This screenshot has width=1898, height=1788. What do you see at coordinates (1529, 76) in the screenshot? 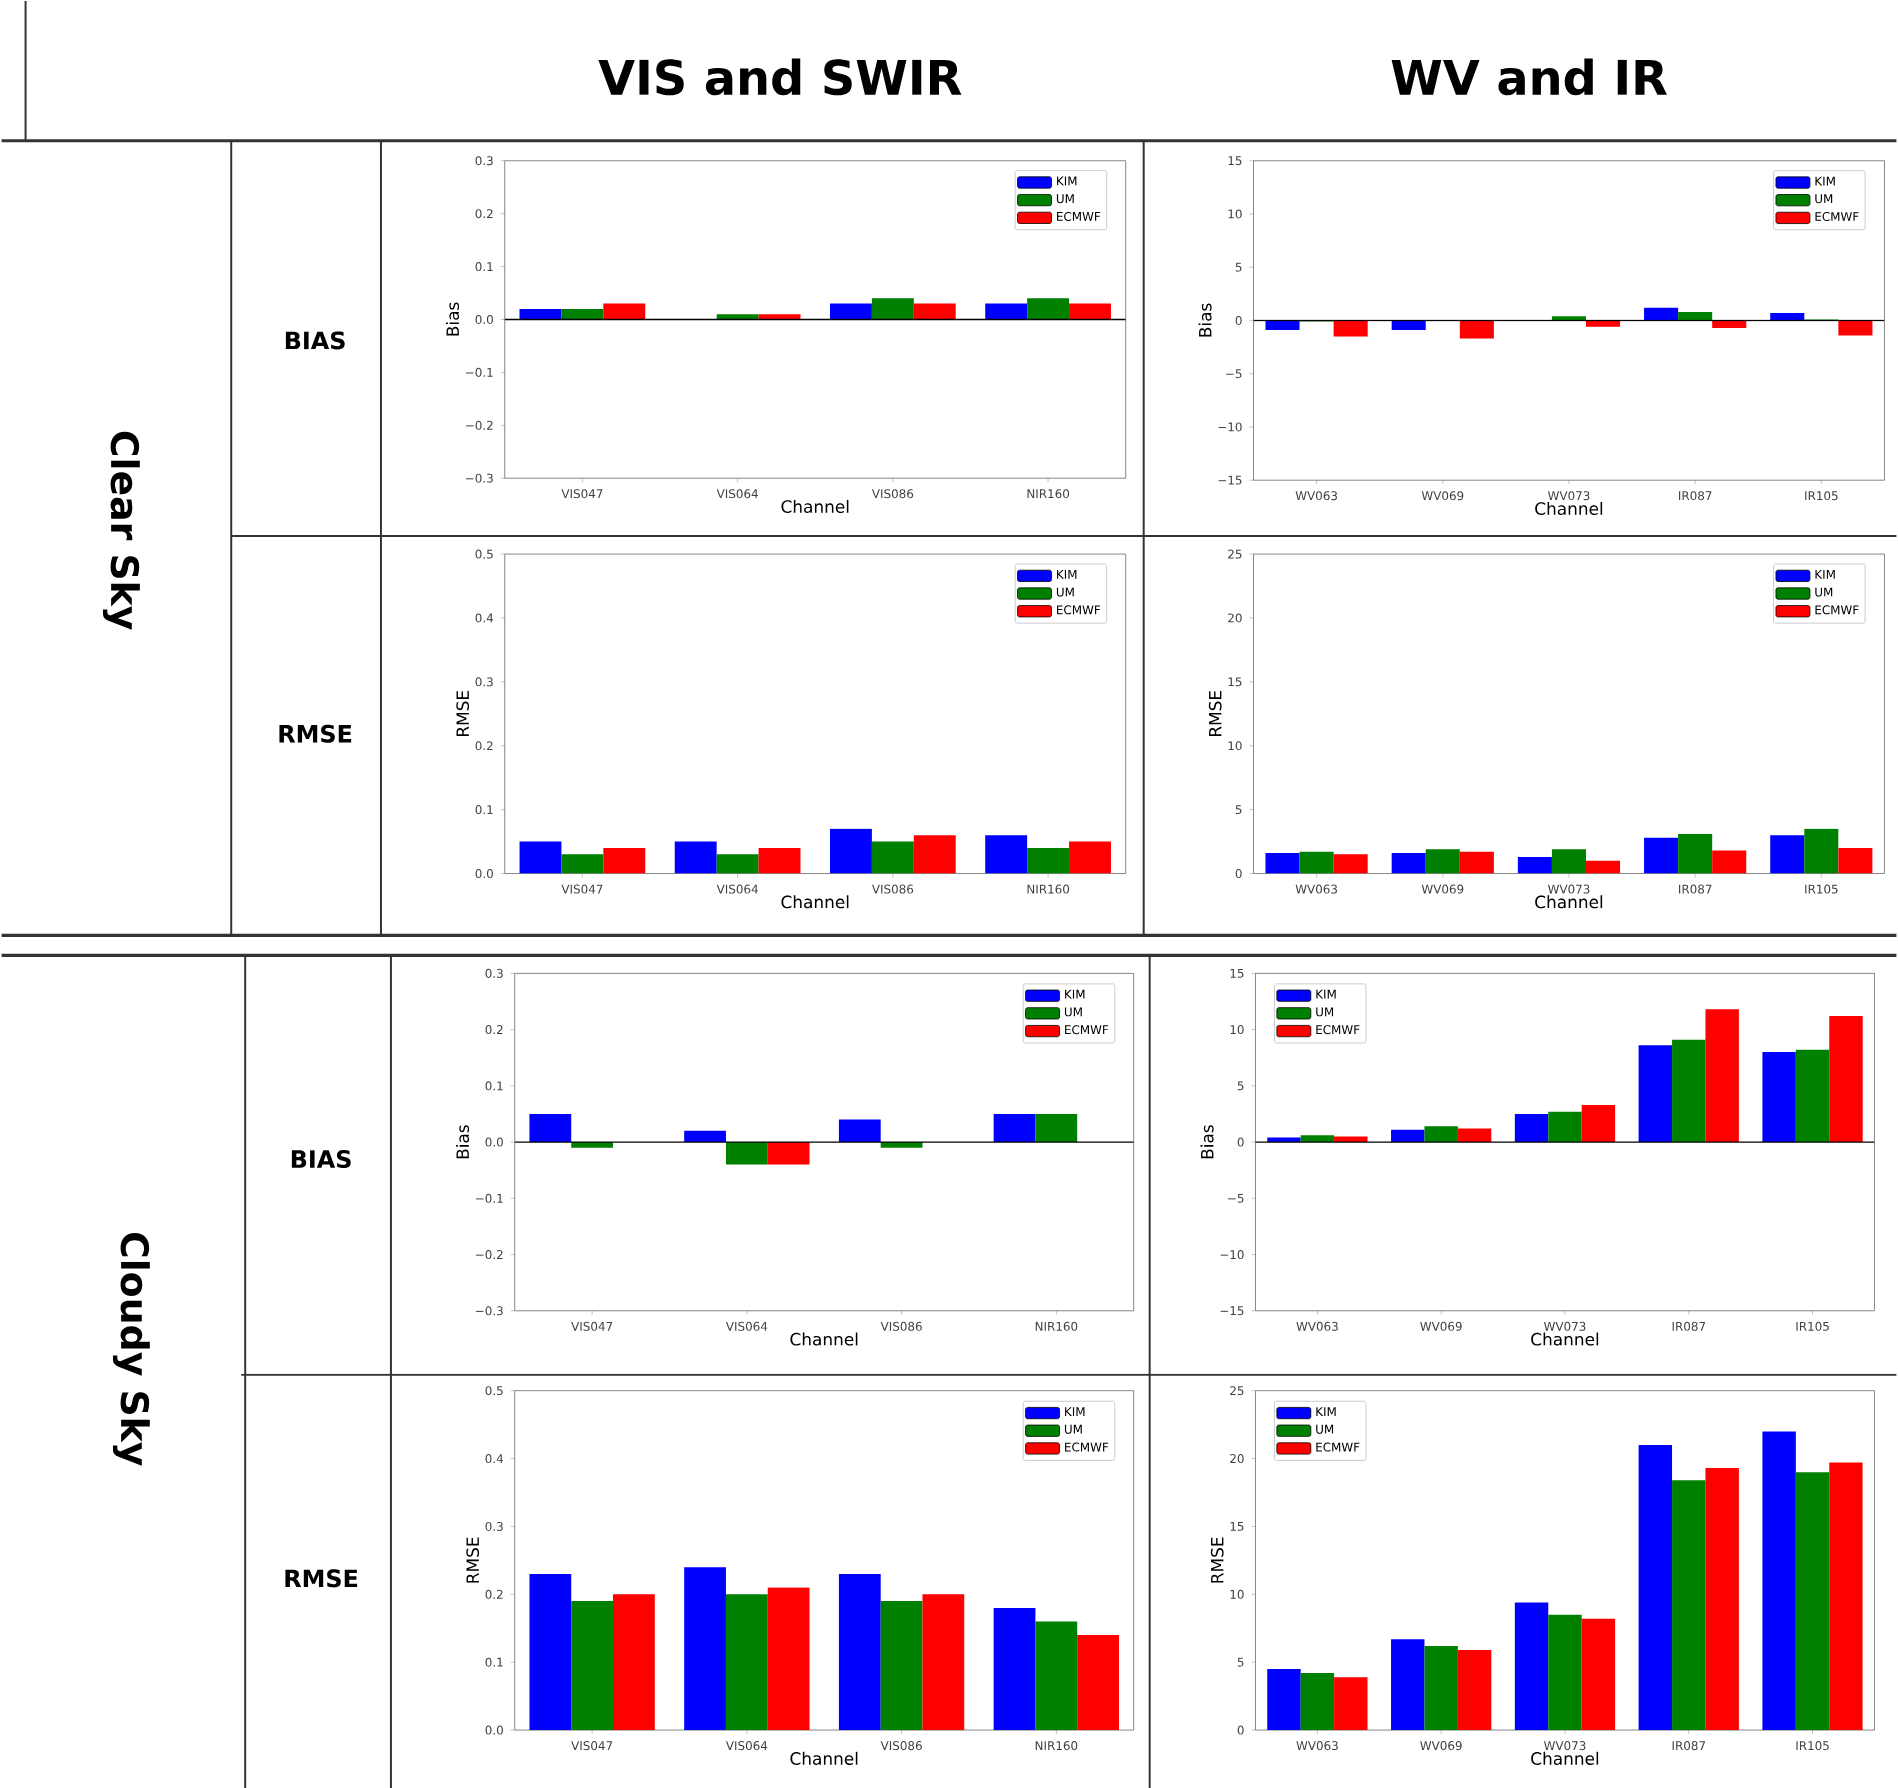
I see `text: WV and IR` at bounding box center [1529, 76].